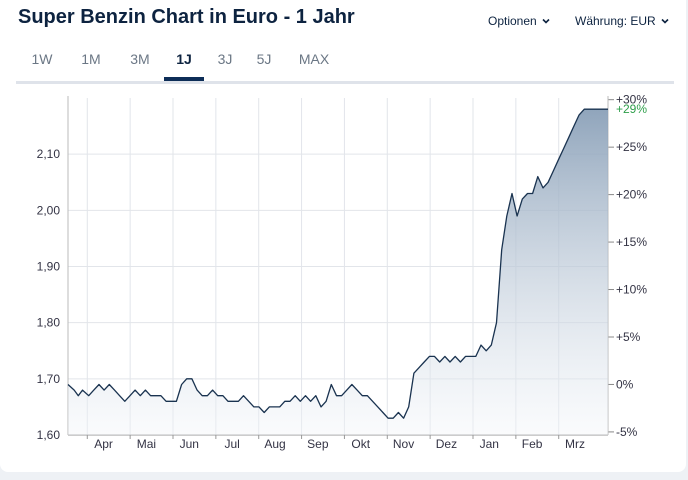 The height and width of the screenshot is (480, 688). I want to click on page-title: Super Benzin Chart in Euro - 1 Jahr, so click(186, 17).